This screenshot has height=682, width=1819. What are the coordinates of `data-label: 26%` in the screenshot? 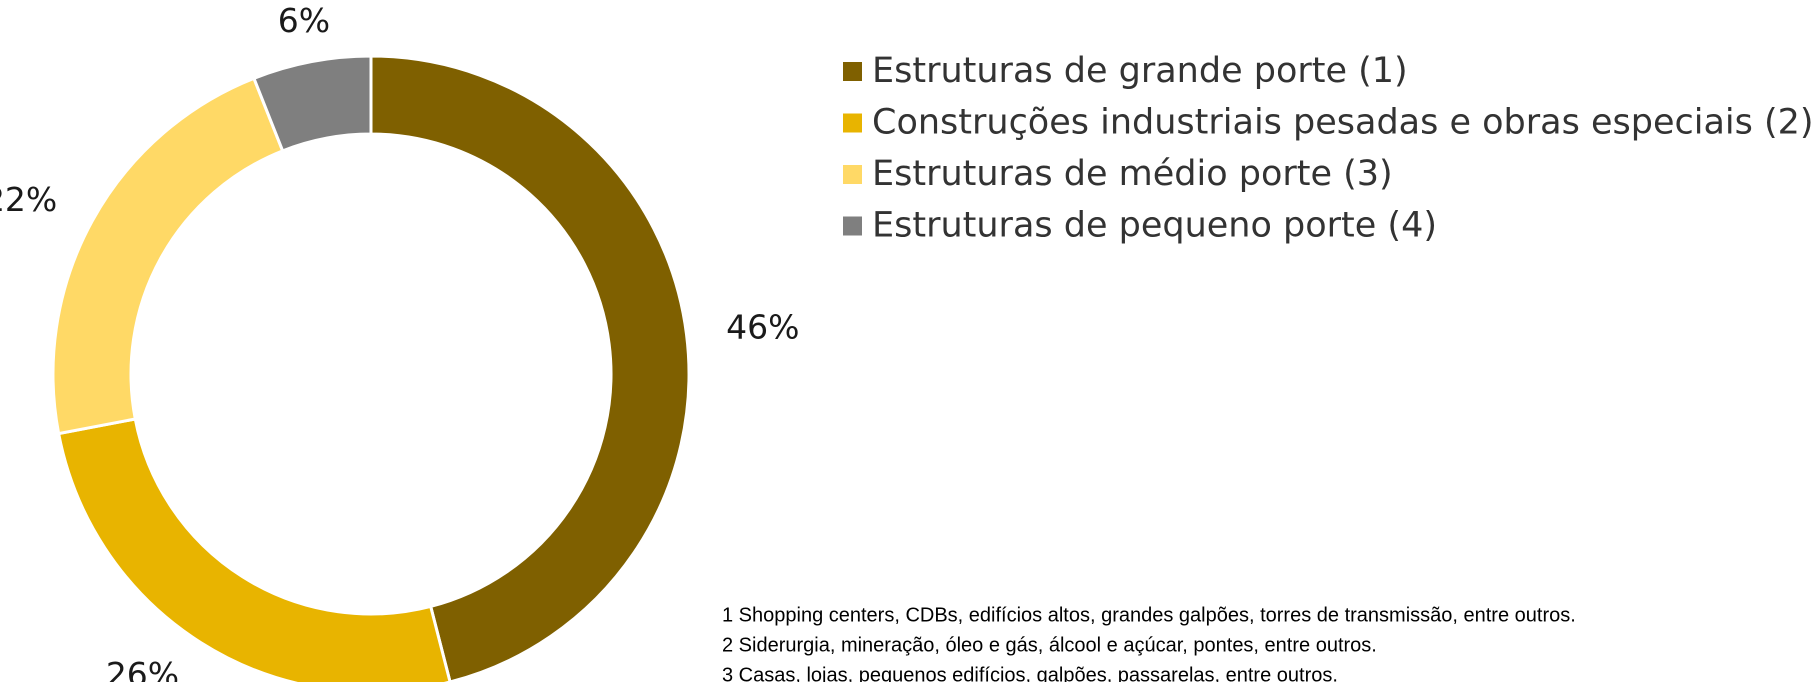 It's located at (142, 668).